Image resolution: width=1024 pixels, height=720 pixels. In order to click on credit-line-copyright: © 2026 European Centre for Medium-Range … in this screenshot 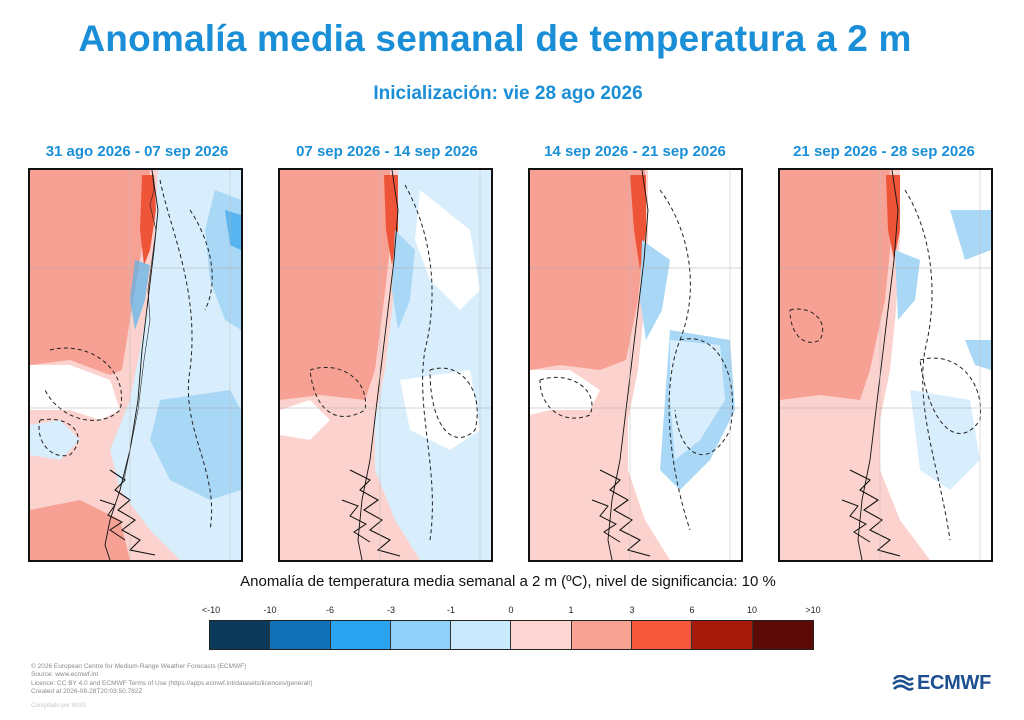, I will do `click(139, 666)`.